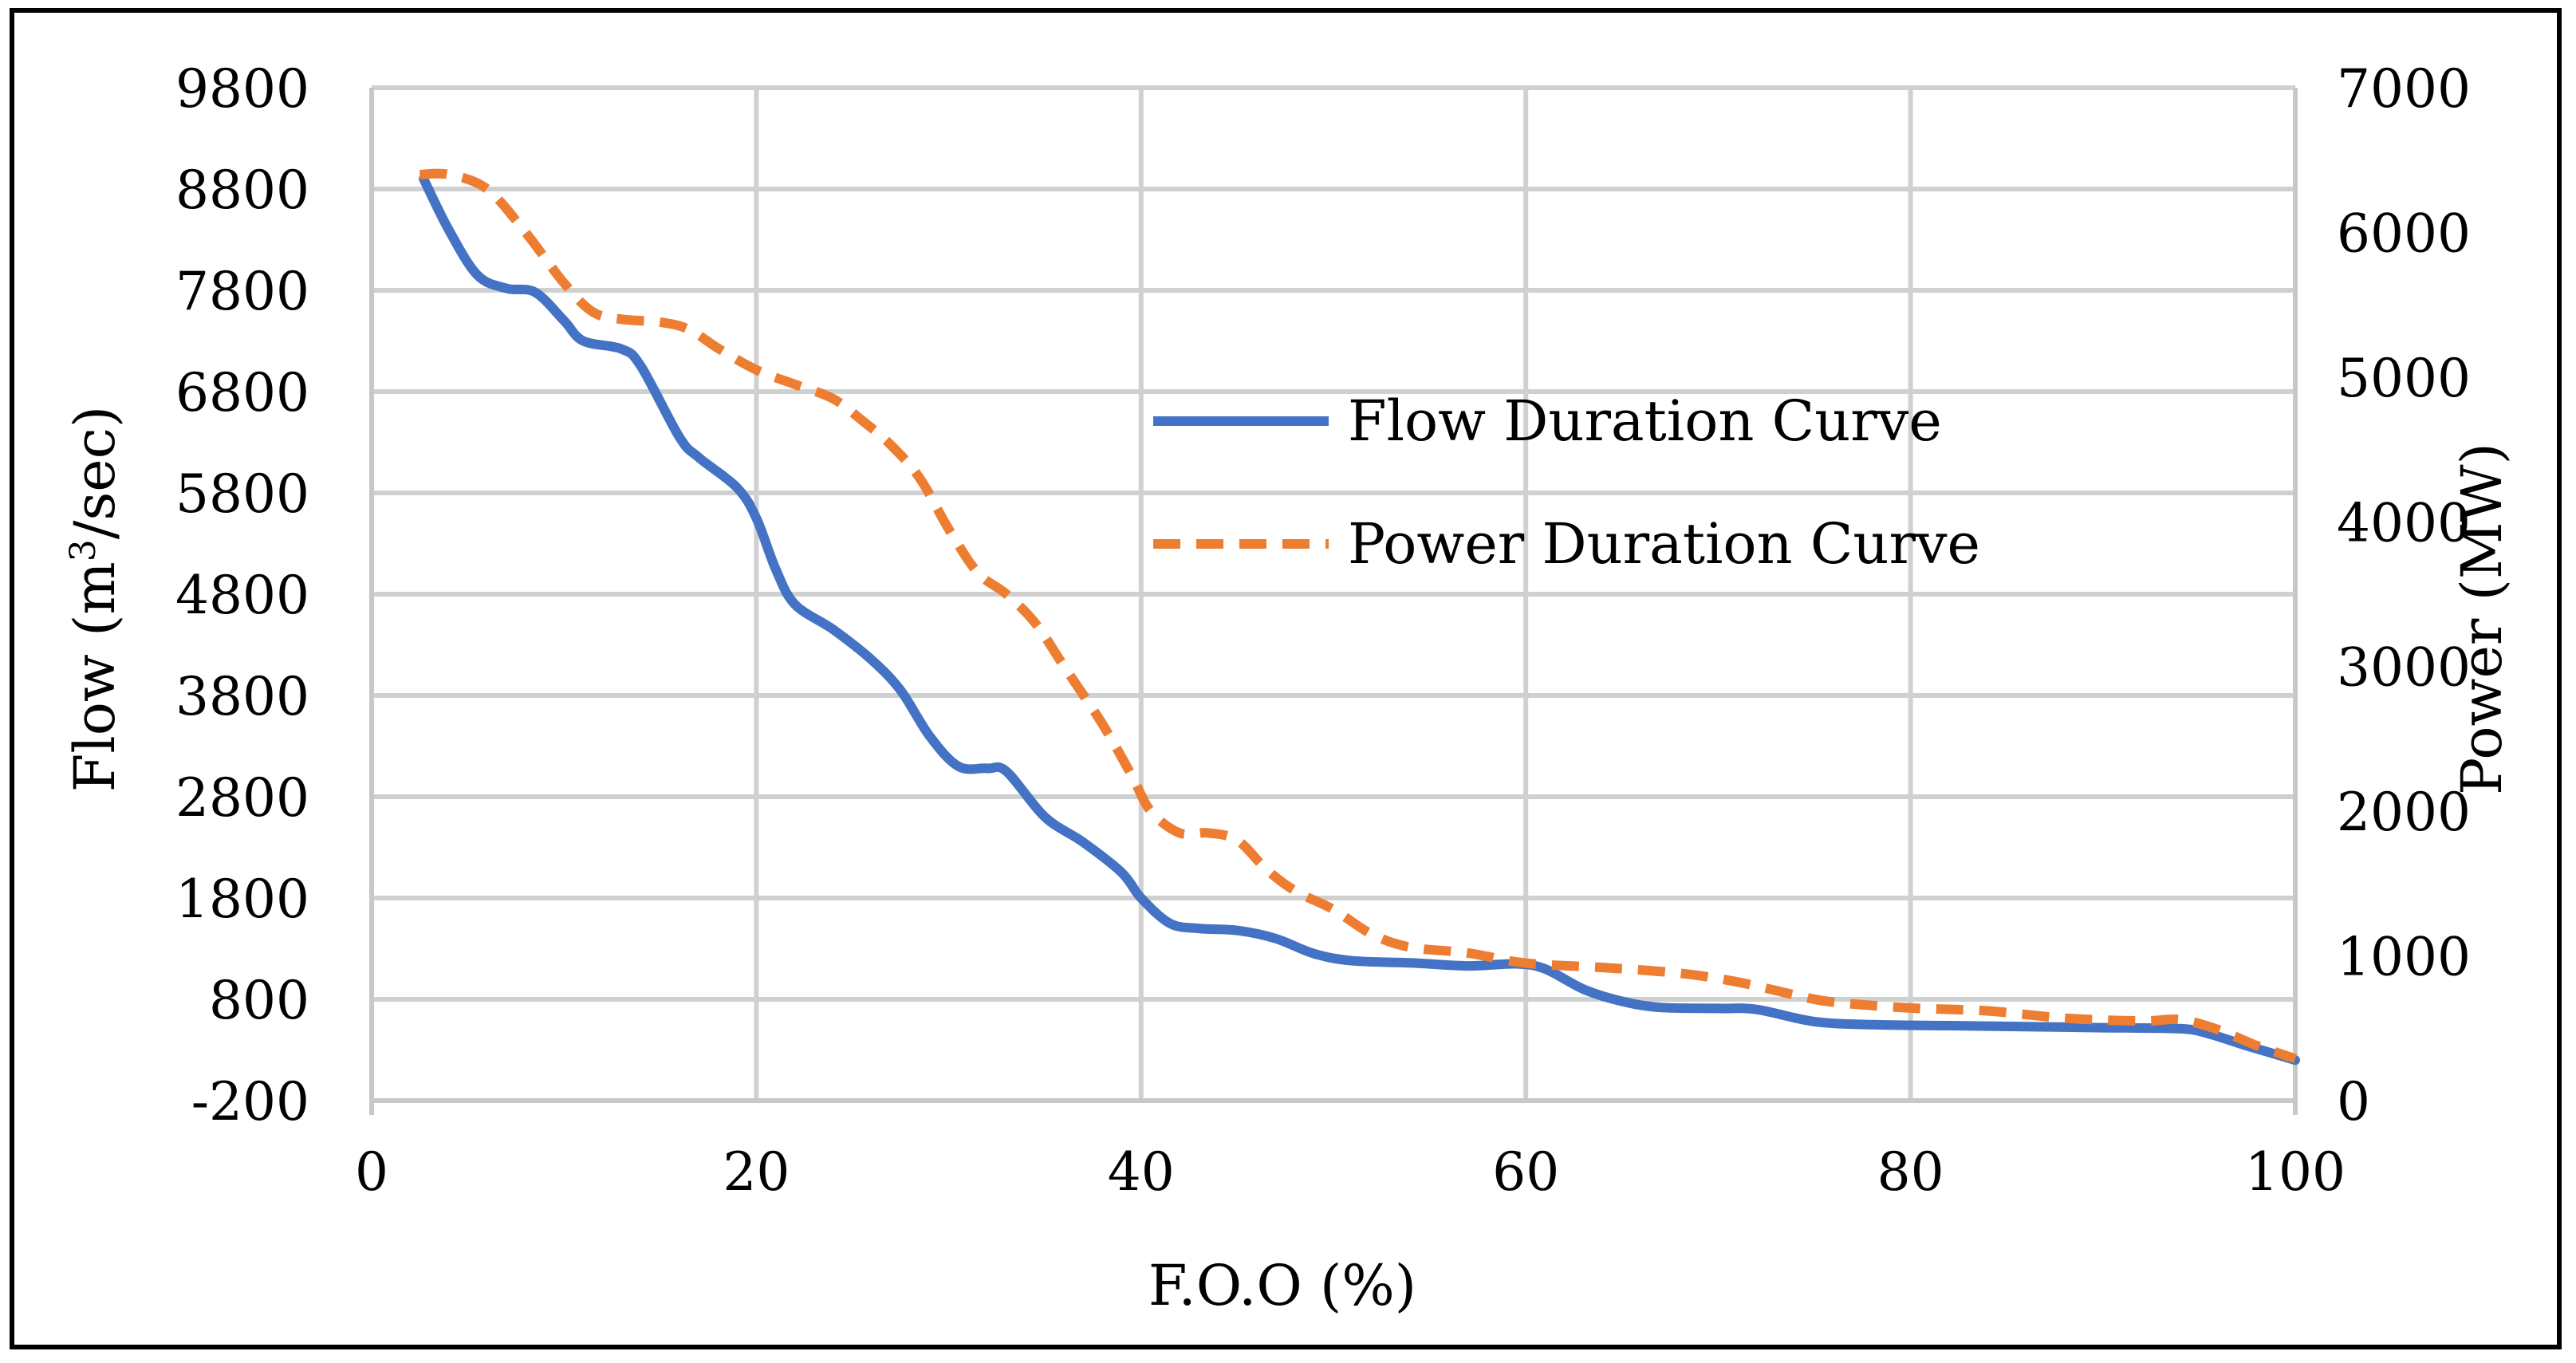  What do you see at coordinates (2404, 812) in the screenshot?
I see `y-right-tick-label: 2000` at bounding box center [2404, 812].